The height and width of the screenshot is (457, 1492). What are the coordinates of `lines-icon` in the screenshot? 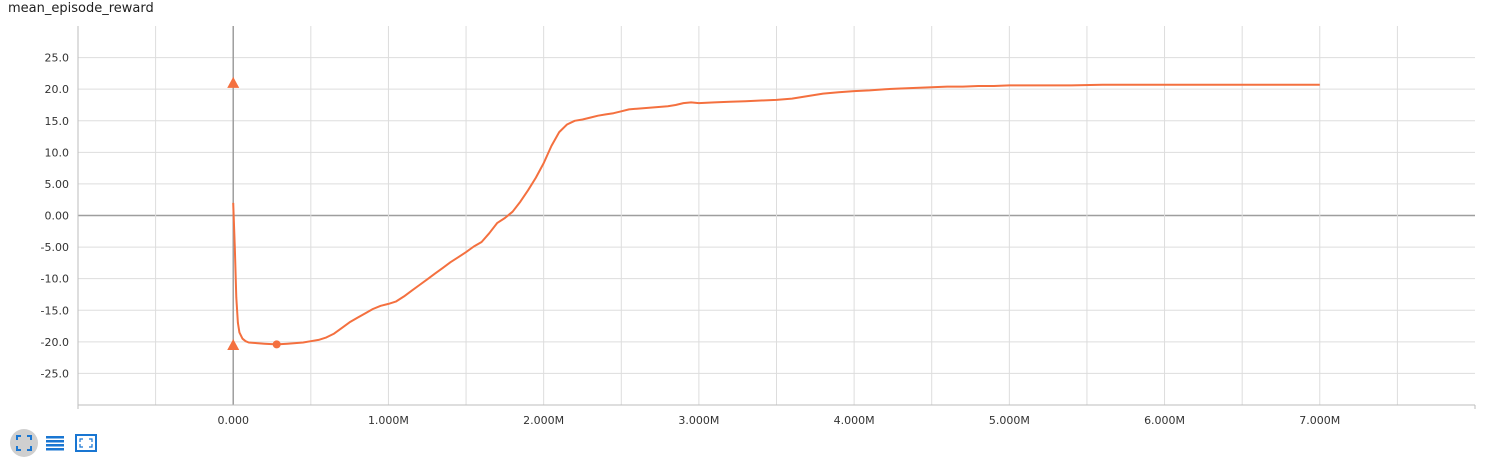 It's located at (55, 443).